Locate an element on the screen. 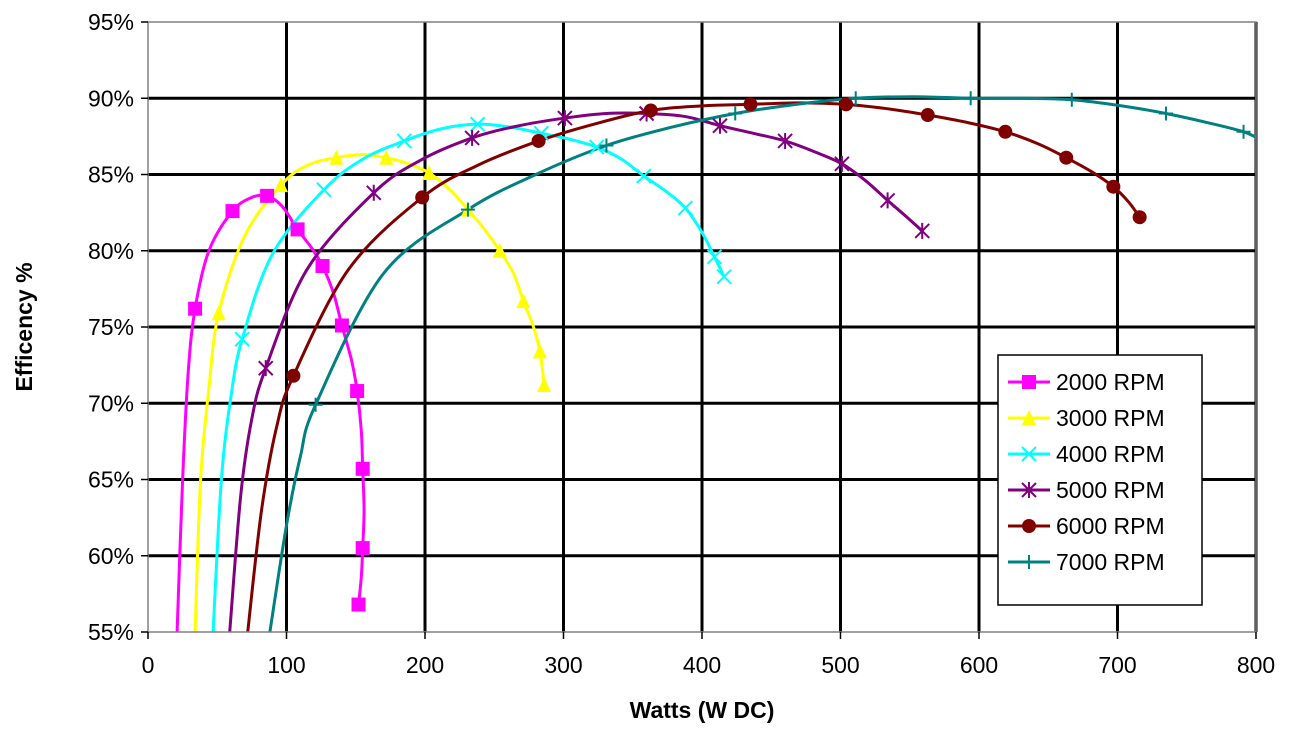 The image size is (1292, 749). legend-label-5000-rpm: 5000 RPM is located at coordinates (1110, 490).